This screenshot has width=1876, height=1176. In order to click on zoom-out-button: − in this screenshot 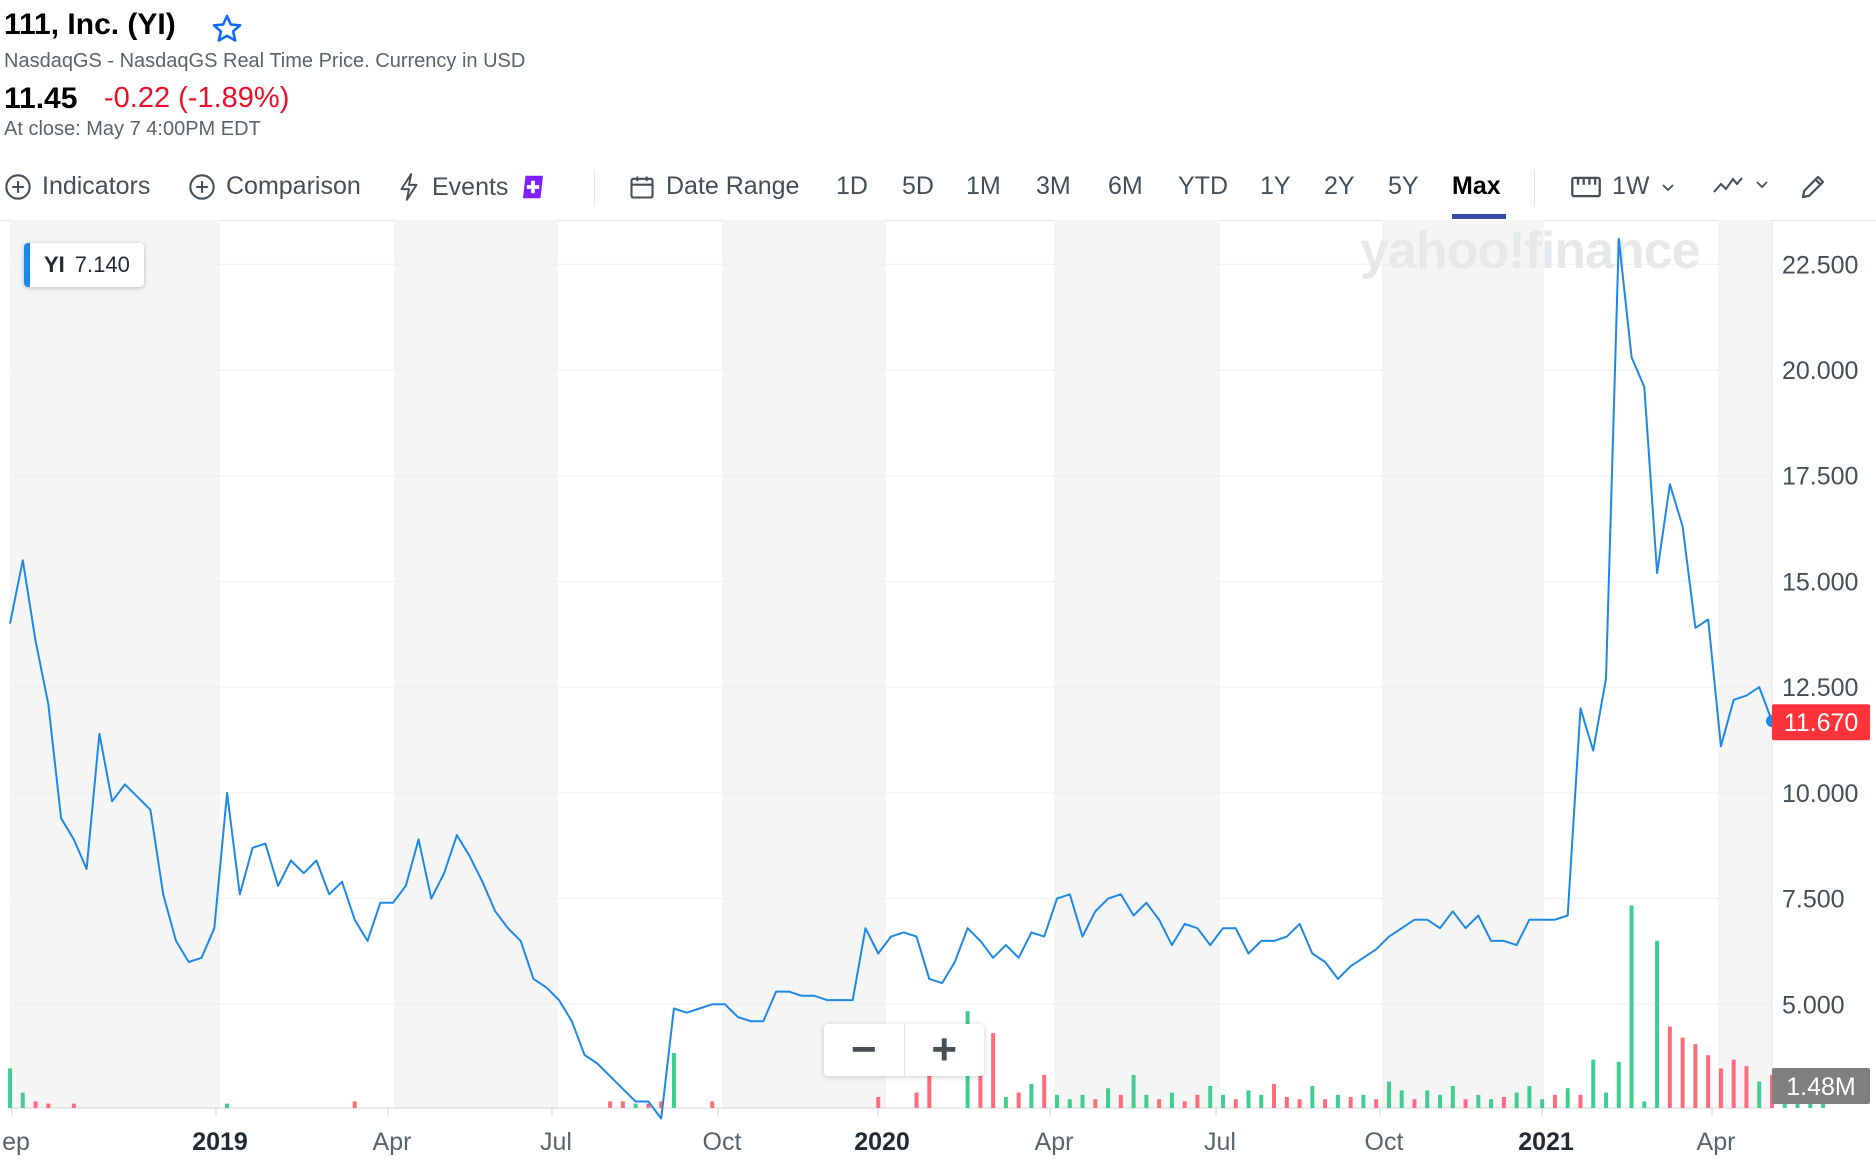, I will do `click(863, 1049)`.